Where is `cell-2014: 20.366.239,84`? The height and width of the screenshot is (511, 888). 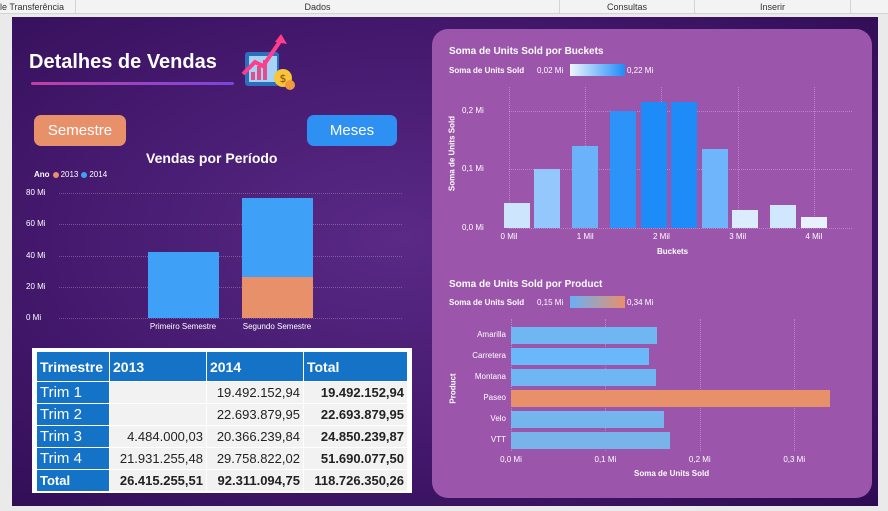 cell-2014: 20.366.239,84 is located at coordinates (254, 436).